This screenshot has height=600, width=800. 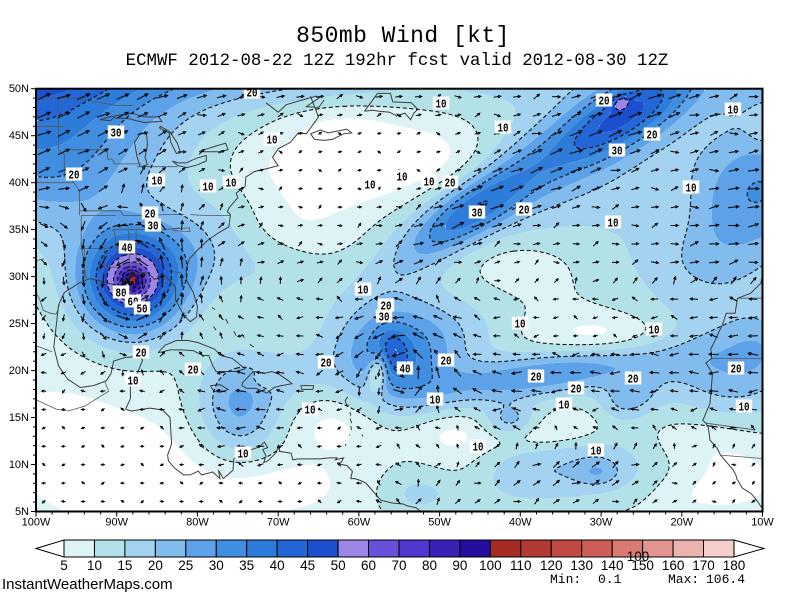 What do you see at coordinates (610, 579) in the screenshot?
I see `svg-text: 0.1` at bounding box center [610, 579].